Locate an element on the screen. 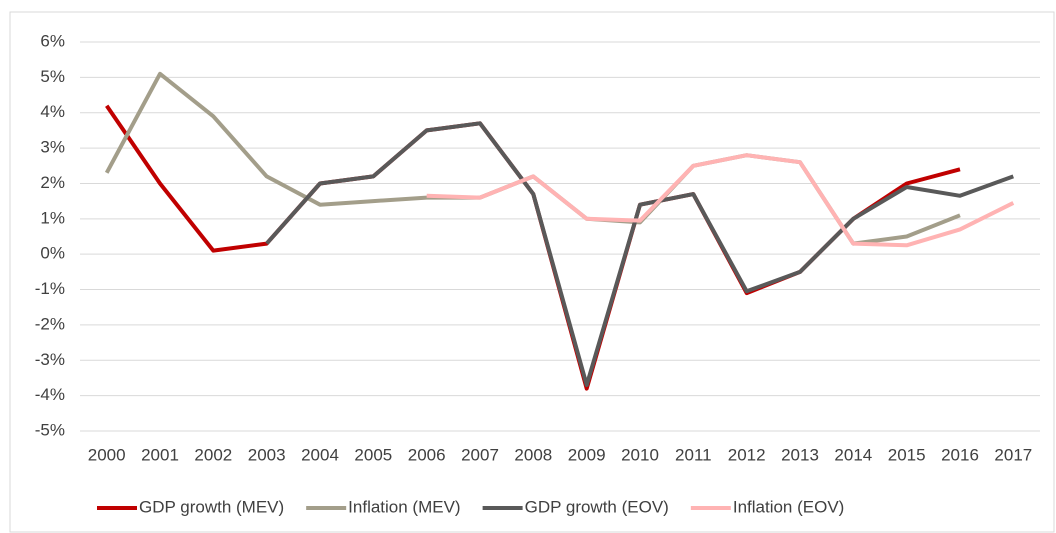 This screenshot has width=1056, height=533. x-tick-label: 2007 is located at coordinates (480, 454).